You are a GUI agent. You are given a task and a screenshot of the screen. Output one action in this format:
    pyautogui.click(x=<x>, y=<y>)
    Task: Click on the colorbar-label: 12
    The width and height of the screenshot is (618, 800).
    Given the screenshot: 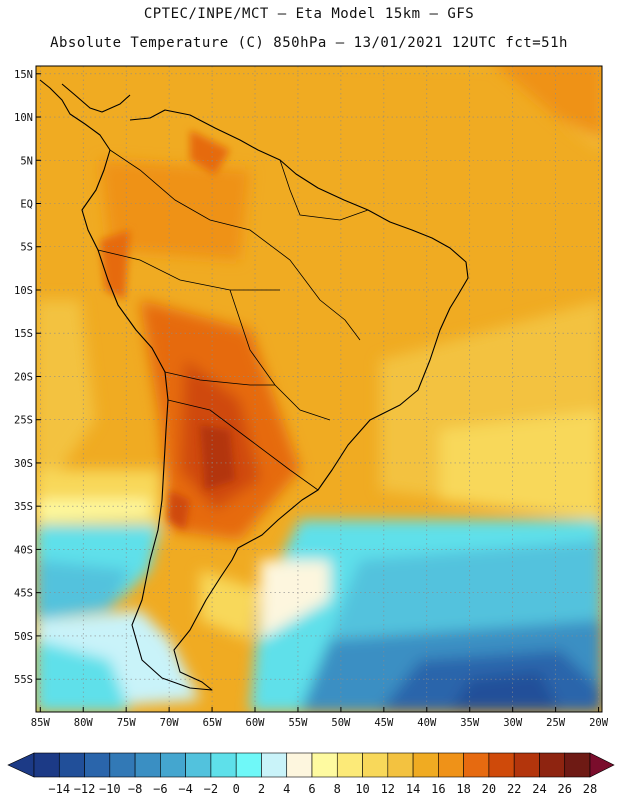 What is the action you would take?
    pyautogui.click(x=388, y=789)
    